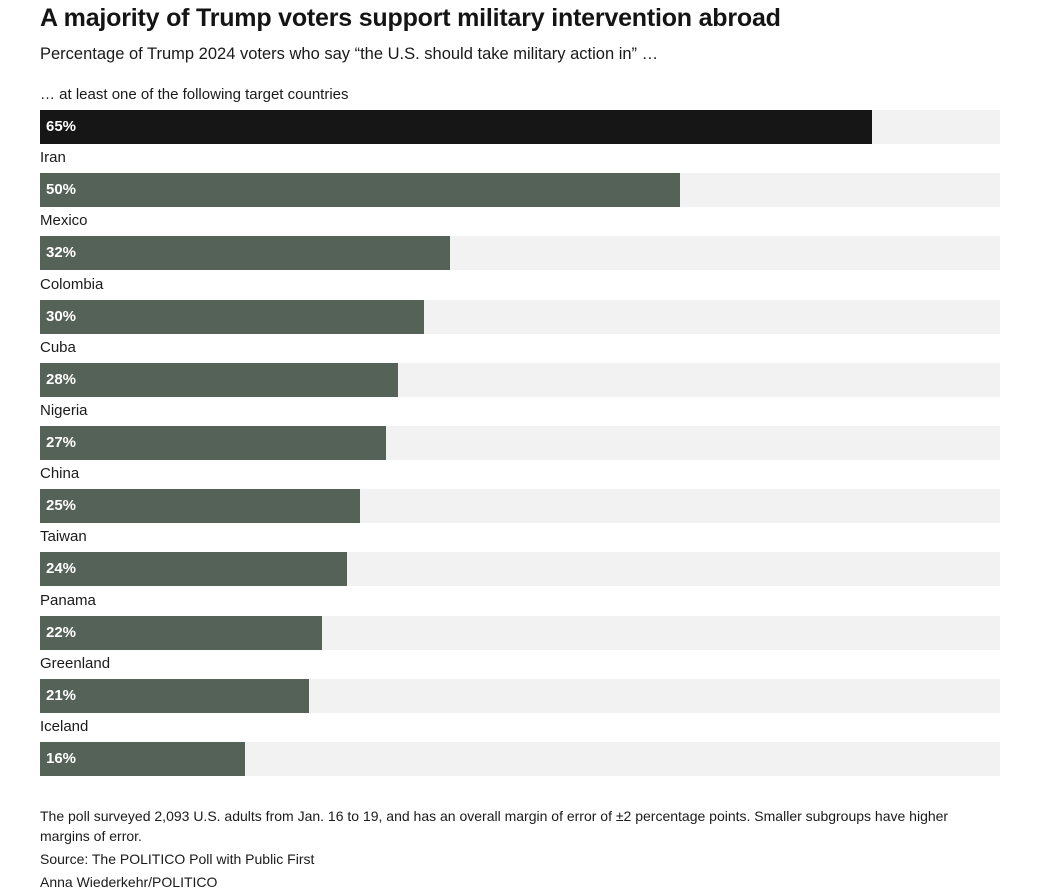  What do you see at coordinates (520, 695) in the screenshot?
I see `bar-track: 21%` at bounding box center [520, 695].